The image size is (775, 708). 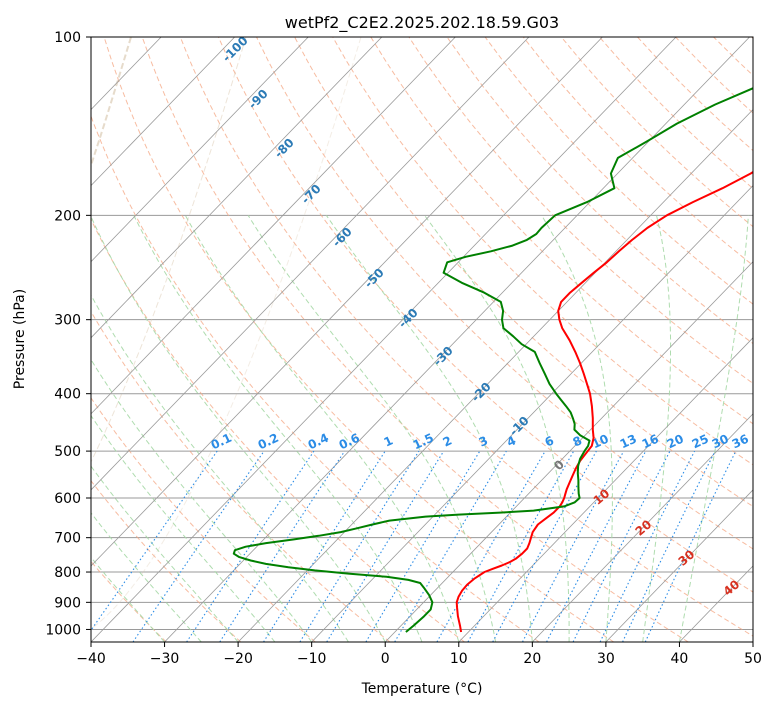 What do you see at coordinates (67, 216) in the screenshot?
I see `y-tick-label: 200` at bounding box center [67, 216].